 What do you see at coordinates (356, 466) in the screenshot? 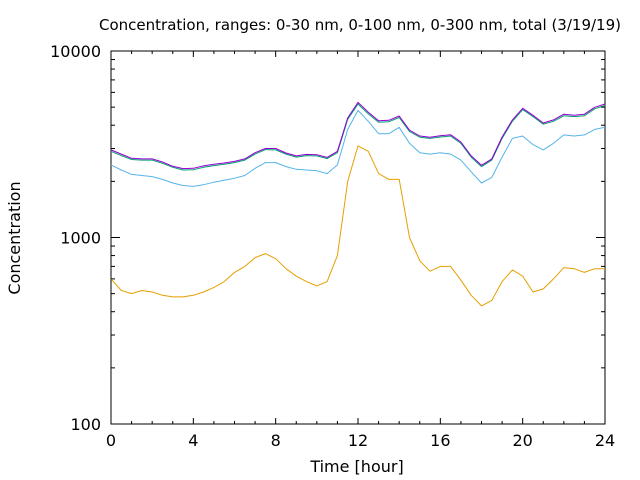
I see `x-axis-label: Time [hour]` at bounding box center [356, 466].